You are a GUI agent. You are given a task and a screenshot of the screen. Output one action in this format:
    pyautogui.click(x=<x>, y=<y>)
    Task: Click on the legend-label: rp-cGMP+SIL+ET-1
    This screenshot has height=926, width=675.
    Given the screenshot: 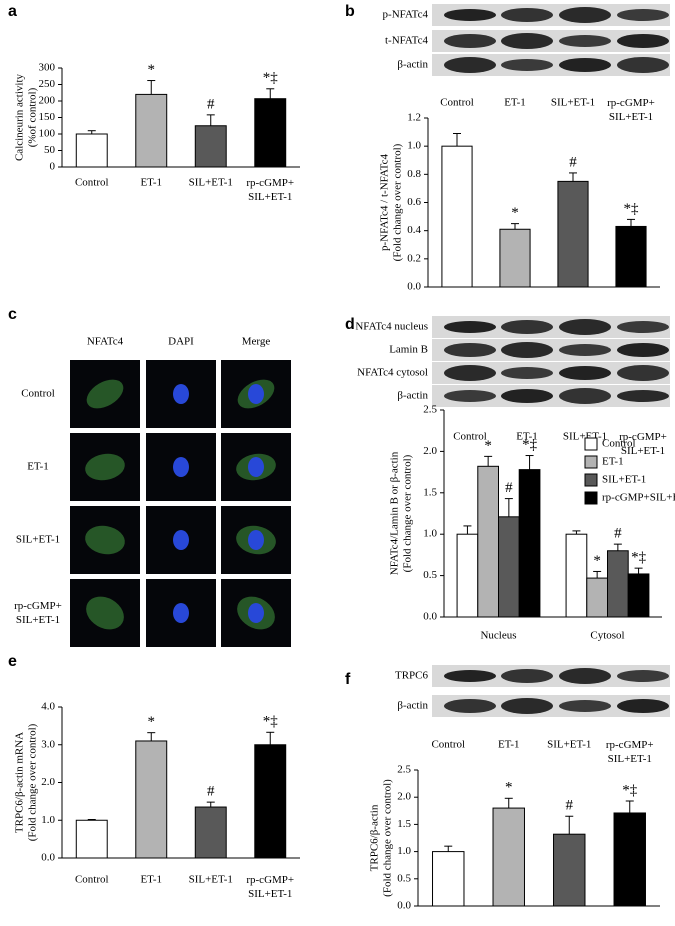 What is the action you would take?
    pyautogui.click(x=638, y=498)
    